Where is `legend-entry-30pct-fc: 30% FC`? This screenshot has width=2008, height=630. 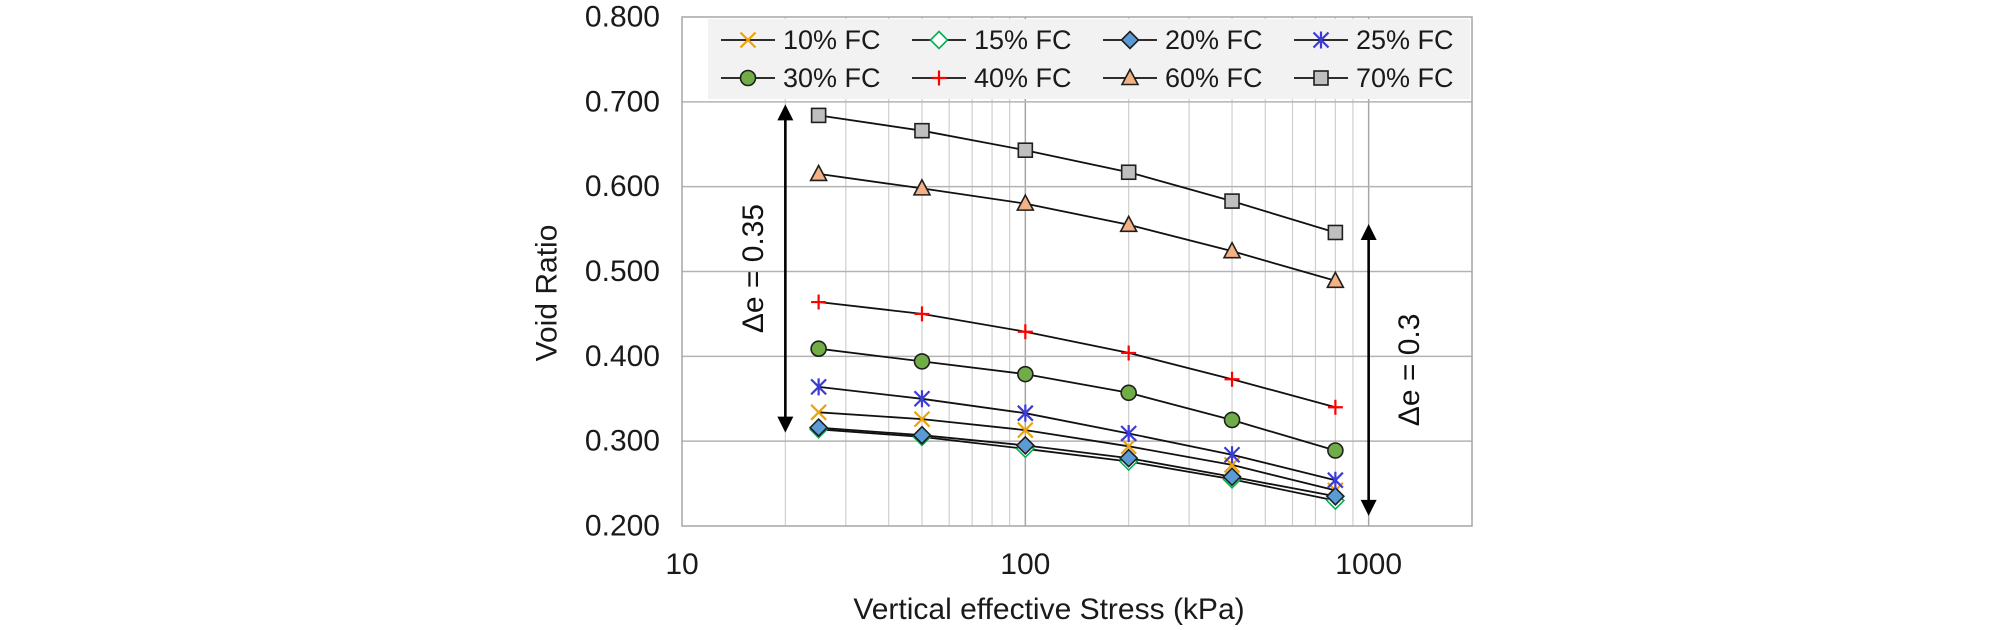
legend-entry-30pct-fc: 30% FC is located at coordinates (801, 78).